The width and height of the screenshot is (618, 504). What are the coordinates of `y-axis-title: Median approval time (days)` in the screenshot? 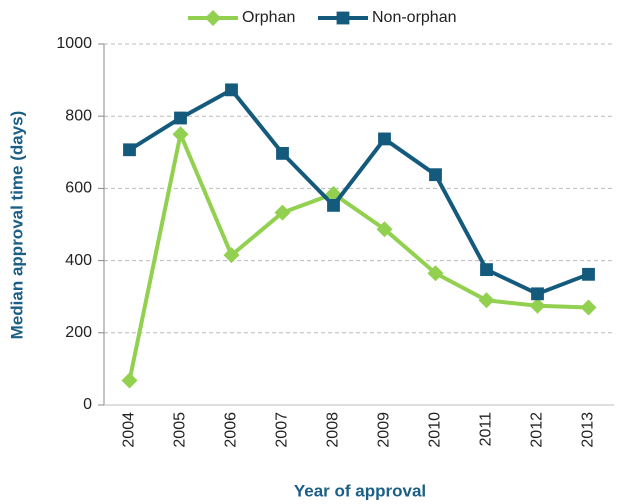 It's located at (16, 225).